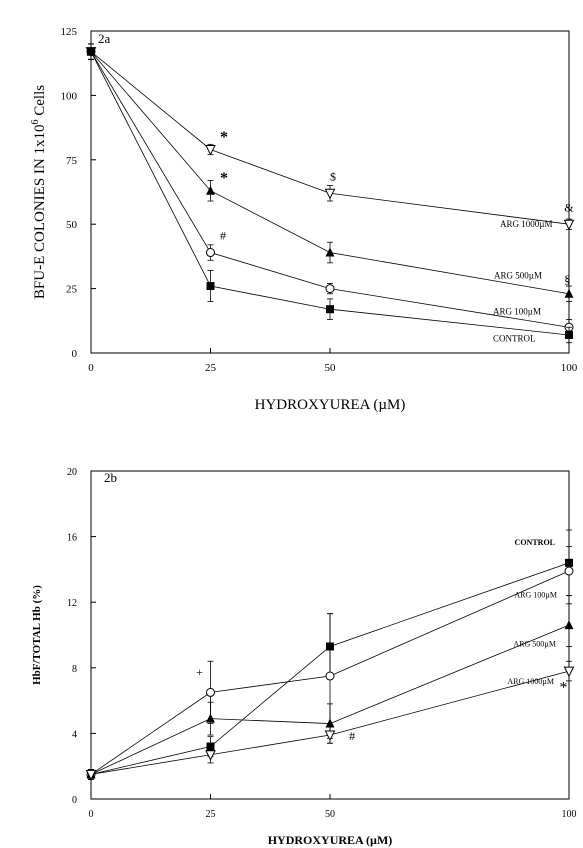 Image resolution: width=583 pixels, height=848 pixels. What do you see at coordinates (72, 225) in the screenshot?
I see `y-tick-label: 50` at bounding box center [72, 225].